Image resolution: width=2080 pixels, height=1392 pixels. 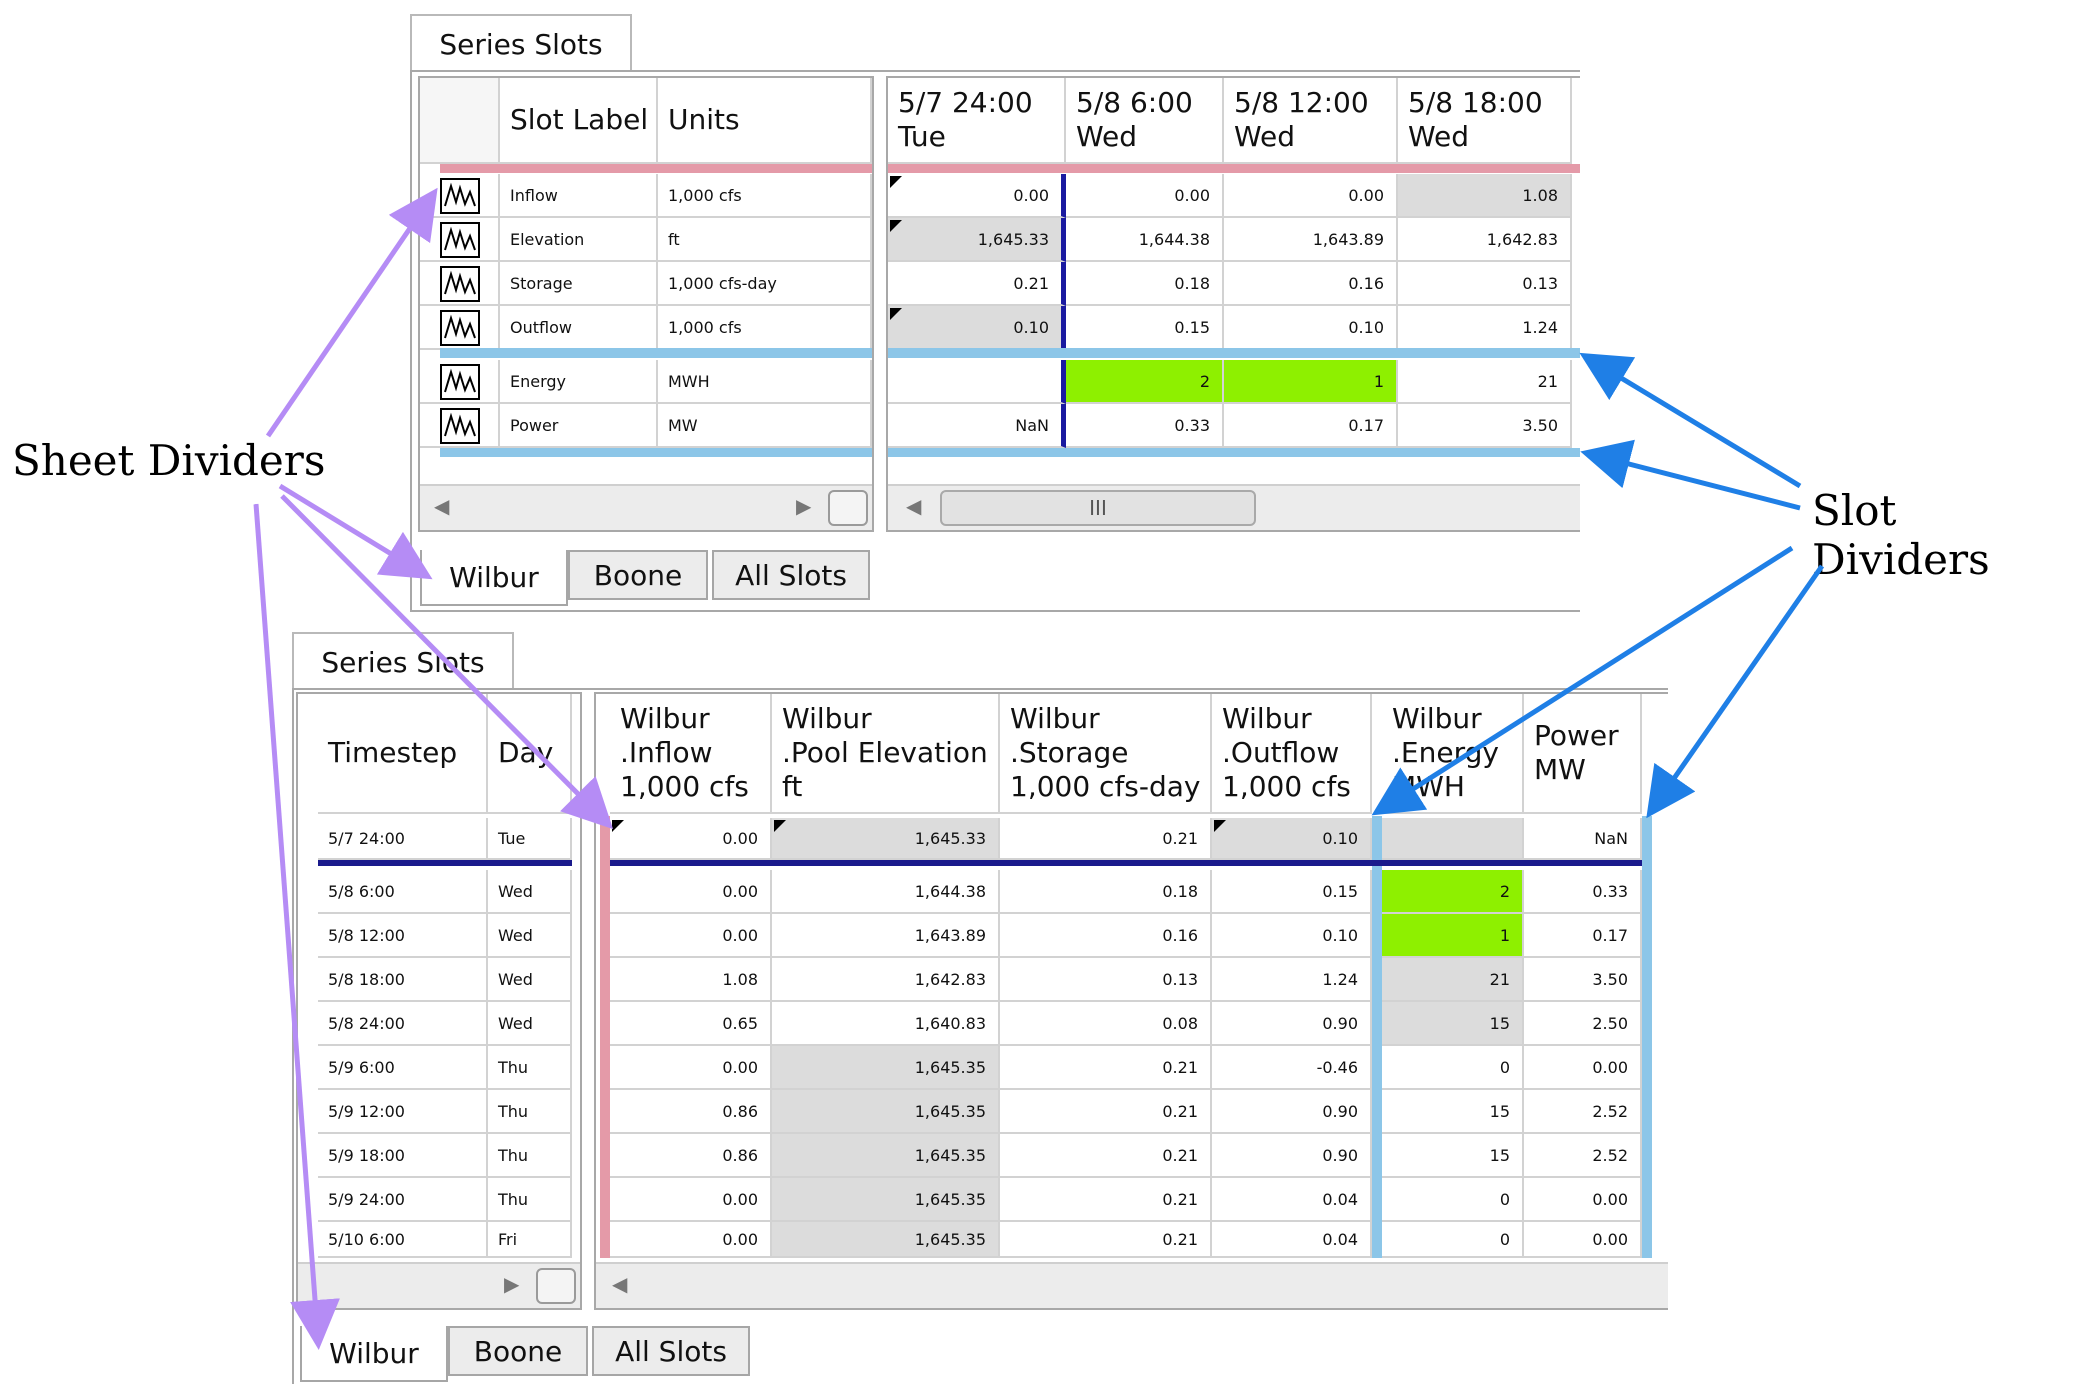 I want to click on slot-units: MWH, so click(x=765, y=382).